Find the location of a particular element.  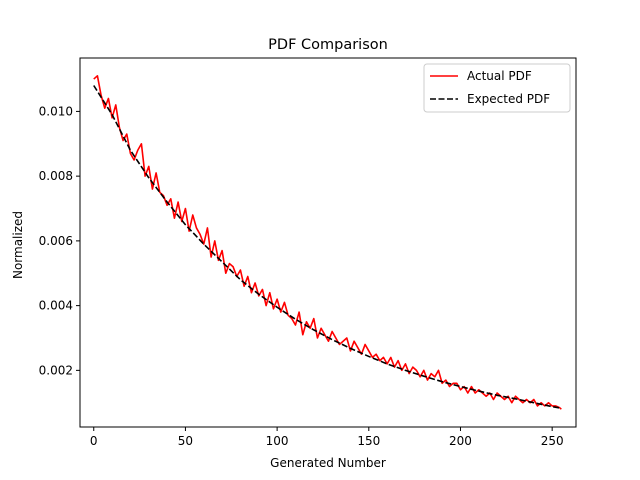

x-tick-label: 250 is located at coordinates (552, 441).